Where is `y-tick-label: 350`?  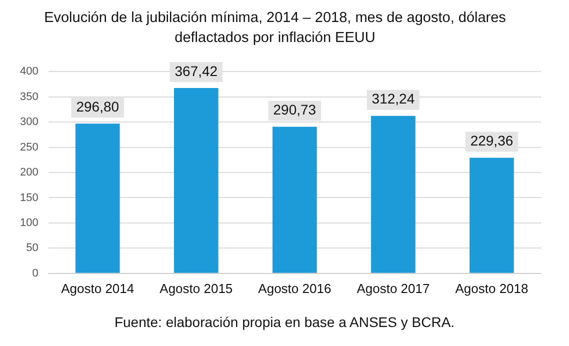
y-tick-label: 350 is located at coordinates (29, 96).